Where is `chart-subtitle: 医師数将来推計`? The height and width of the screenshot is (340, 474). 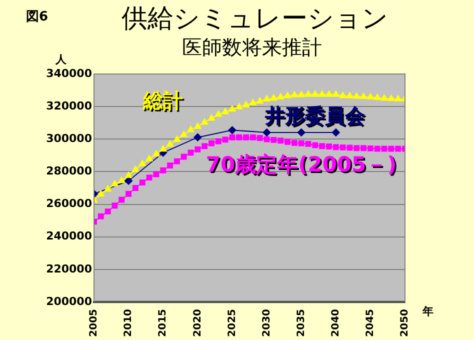
chart-subtitle: 医師数将来推計 is located at coordinates (252, 47).